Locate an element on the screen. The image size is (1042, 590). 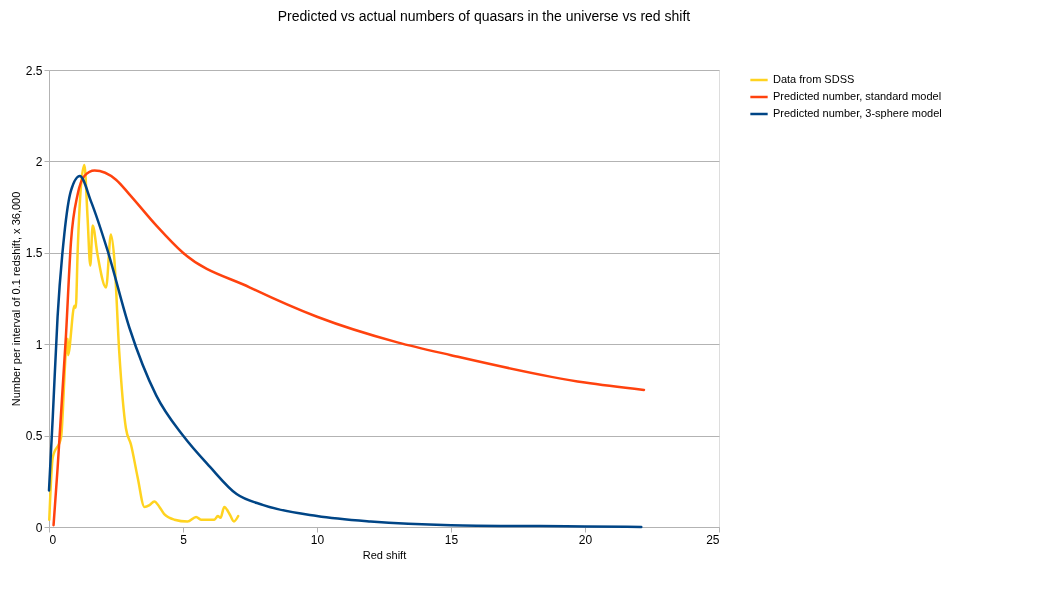
legend-label: Predicted number, 3-sphere model is located at coordinates (857, 113).